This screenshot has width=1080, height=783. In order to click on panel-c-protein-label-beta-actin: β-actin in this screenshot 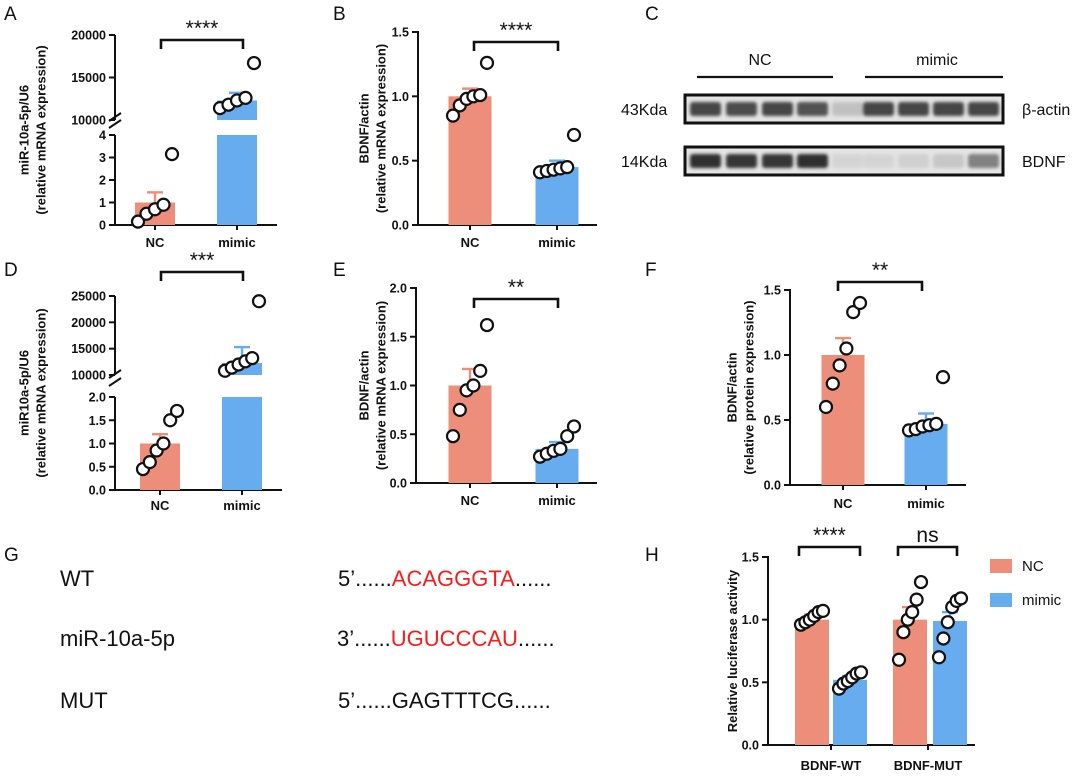, I will do `click(1046, 110)`.